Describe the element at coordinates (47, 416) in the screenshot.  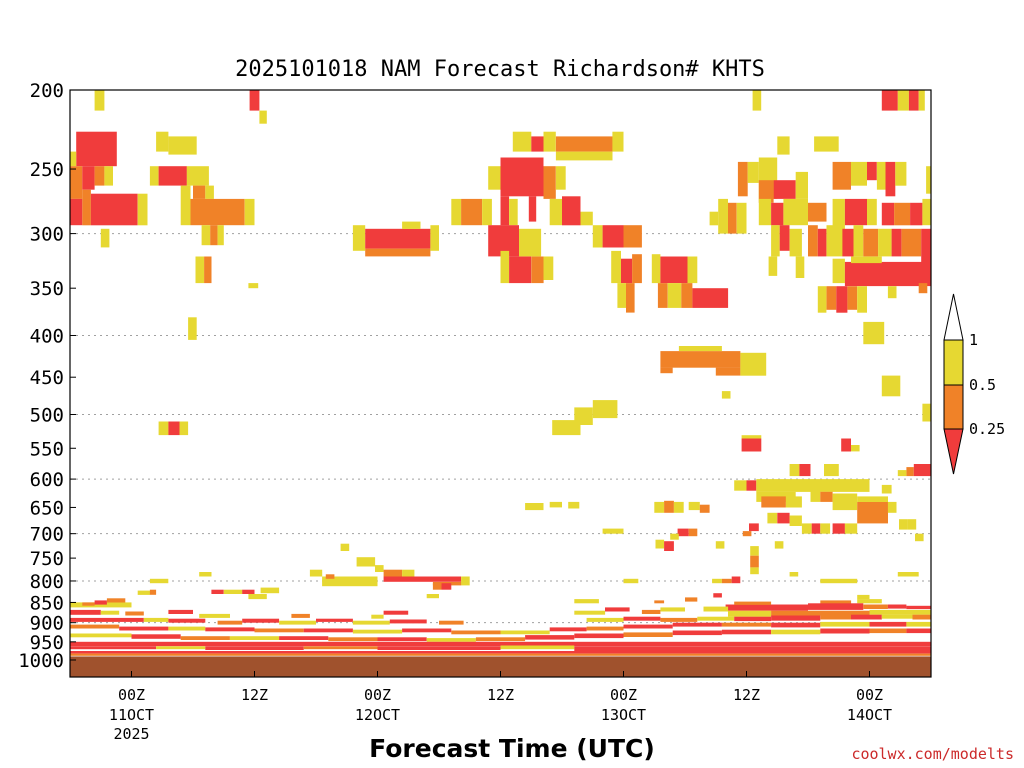
I see `y-tick-label-500: 500` at that location.